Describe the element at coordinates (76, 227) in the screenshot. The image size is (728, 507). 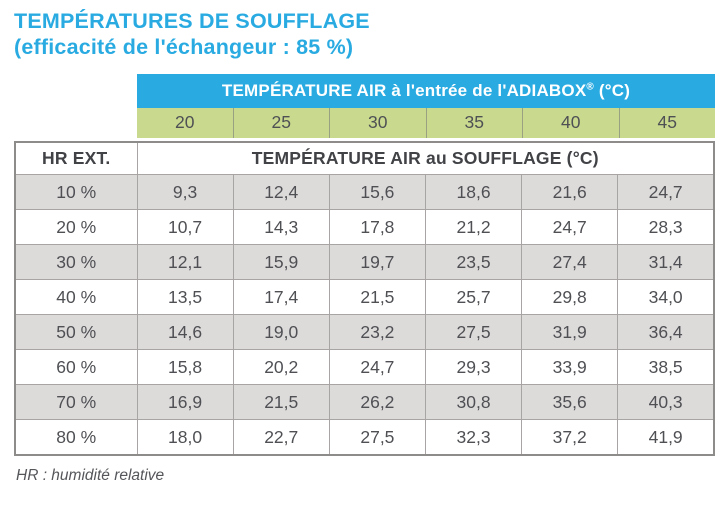
I see `hr-ext-value: 20 %` at that location.